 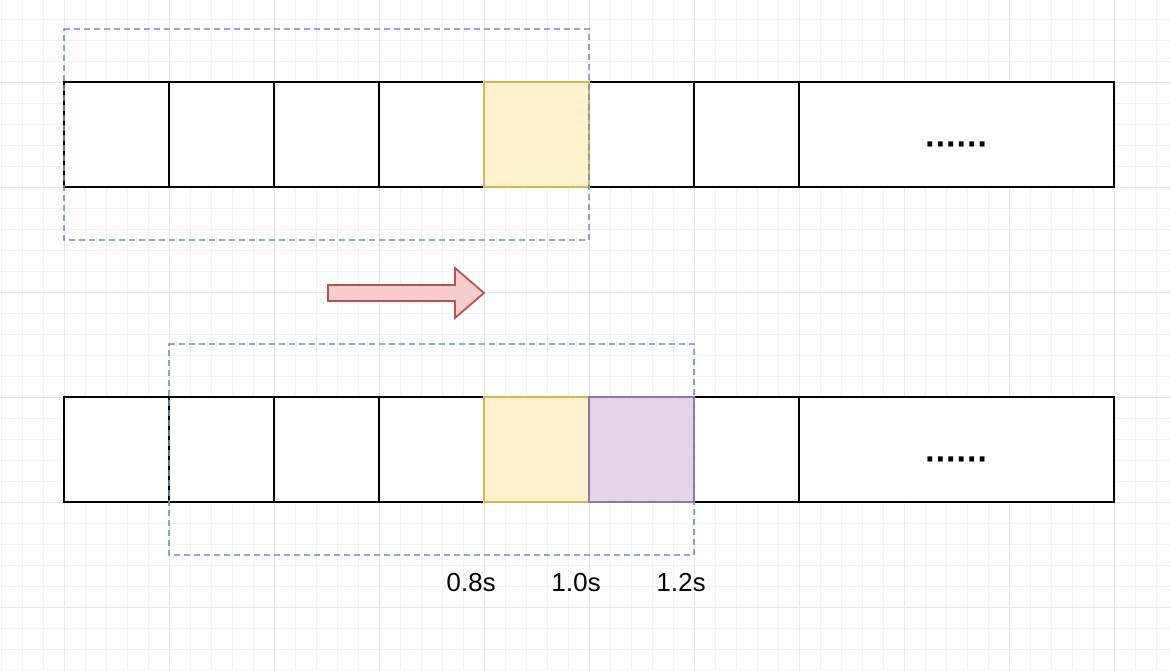 What do you see at coordinates (641, 449) in the screenshot?
I see `buffer-cell-new` at bounding box center [641, 449].